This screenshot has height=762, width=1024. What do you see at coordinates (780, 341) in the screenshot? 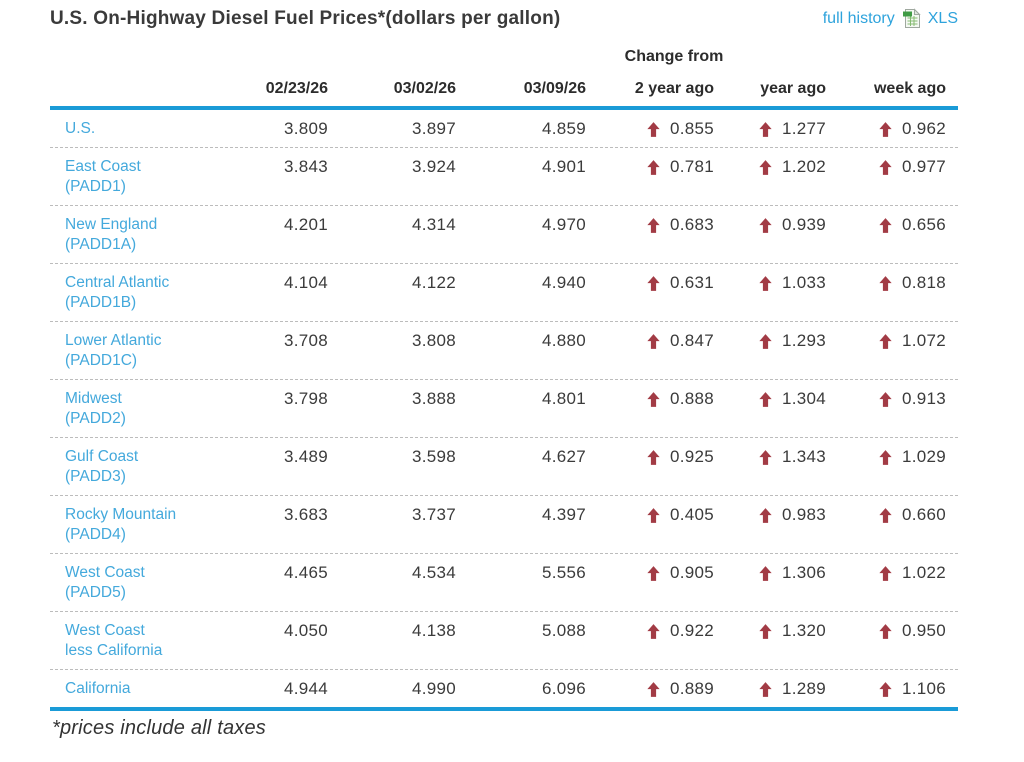
I see `change-1yr-cell: 1.293` at bounding box center [780, 341].